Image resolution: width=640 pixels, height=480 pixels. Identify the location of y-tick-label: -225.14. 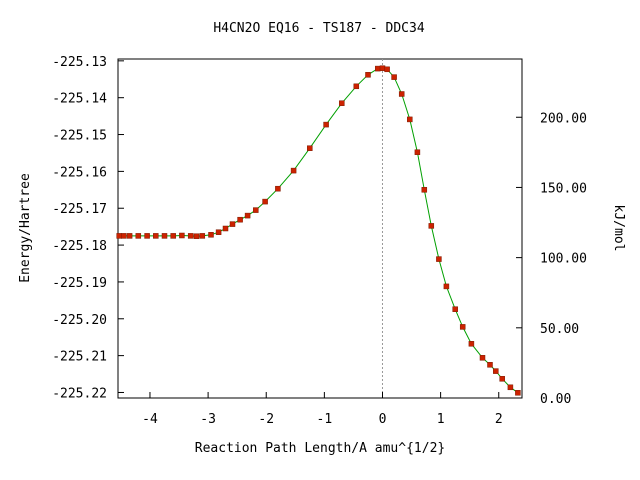
(79, 99).